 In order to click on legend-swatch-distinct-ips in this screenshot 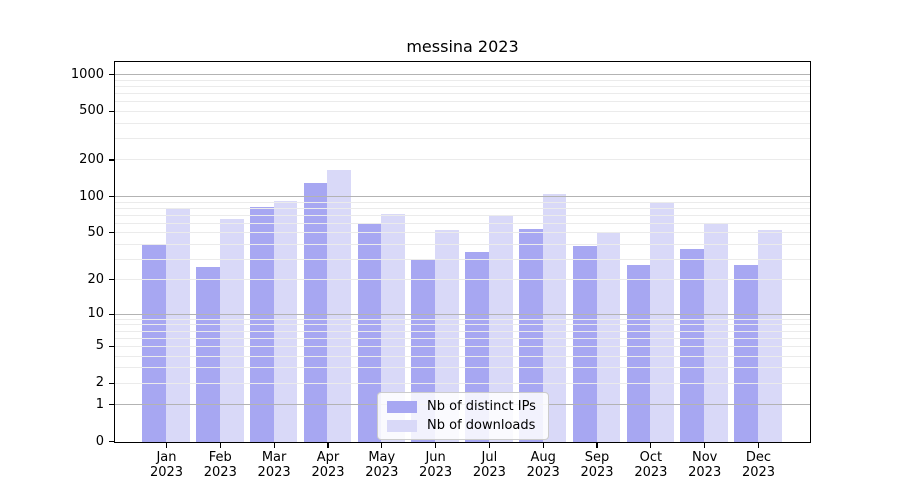, I will do `click(402, 406)`.